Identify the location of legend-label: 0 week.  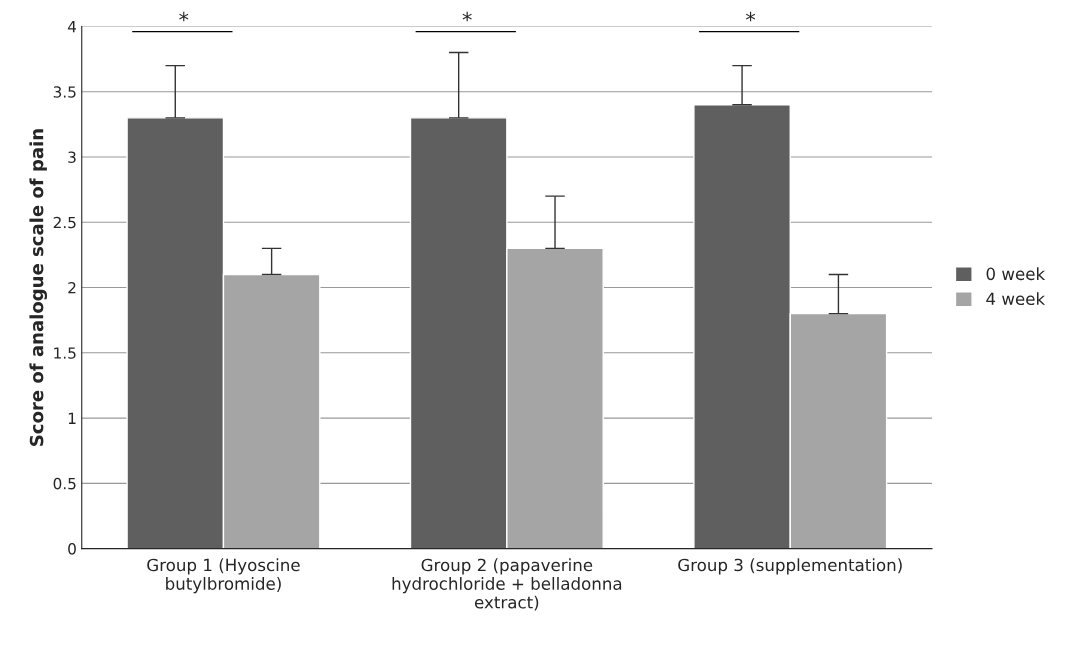
(1016, 274).